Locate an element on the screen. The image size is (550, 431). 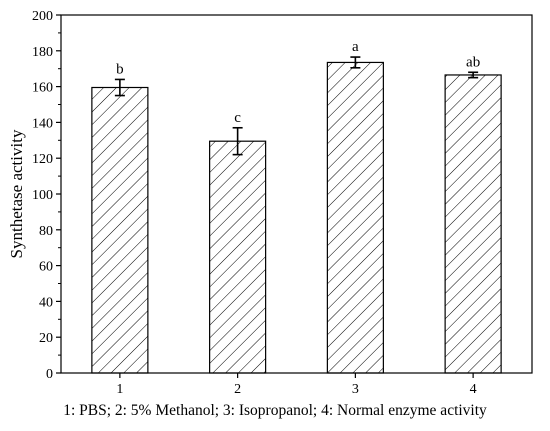
significance-label-3: a is located at coordinates (355, 47).